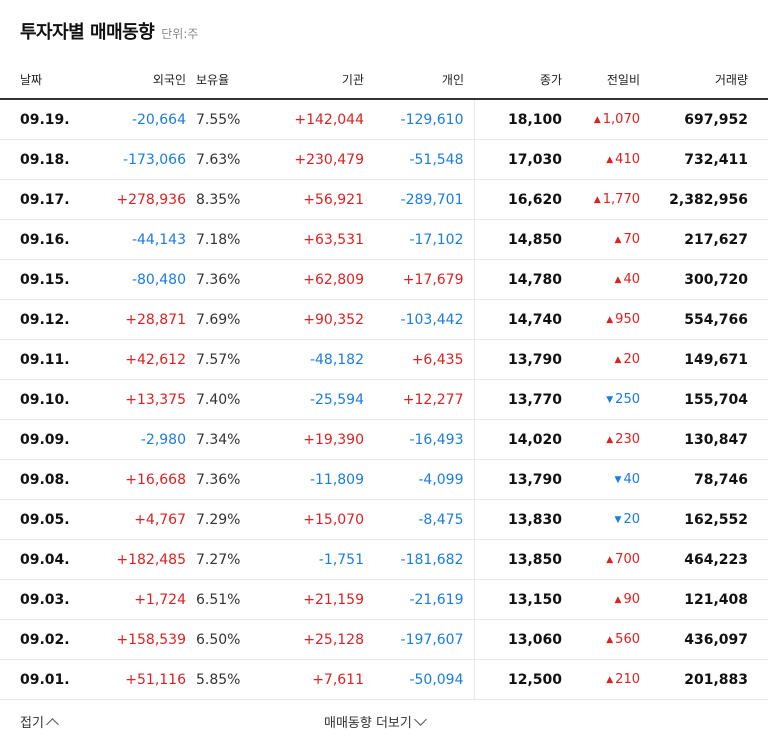 This screenshot has width=768, height=749. I want to click on cell-volume: 2,382,956, so click(711, 199).